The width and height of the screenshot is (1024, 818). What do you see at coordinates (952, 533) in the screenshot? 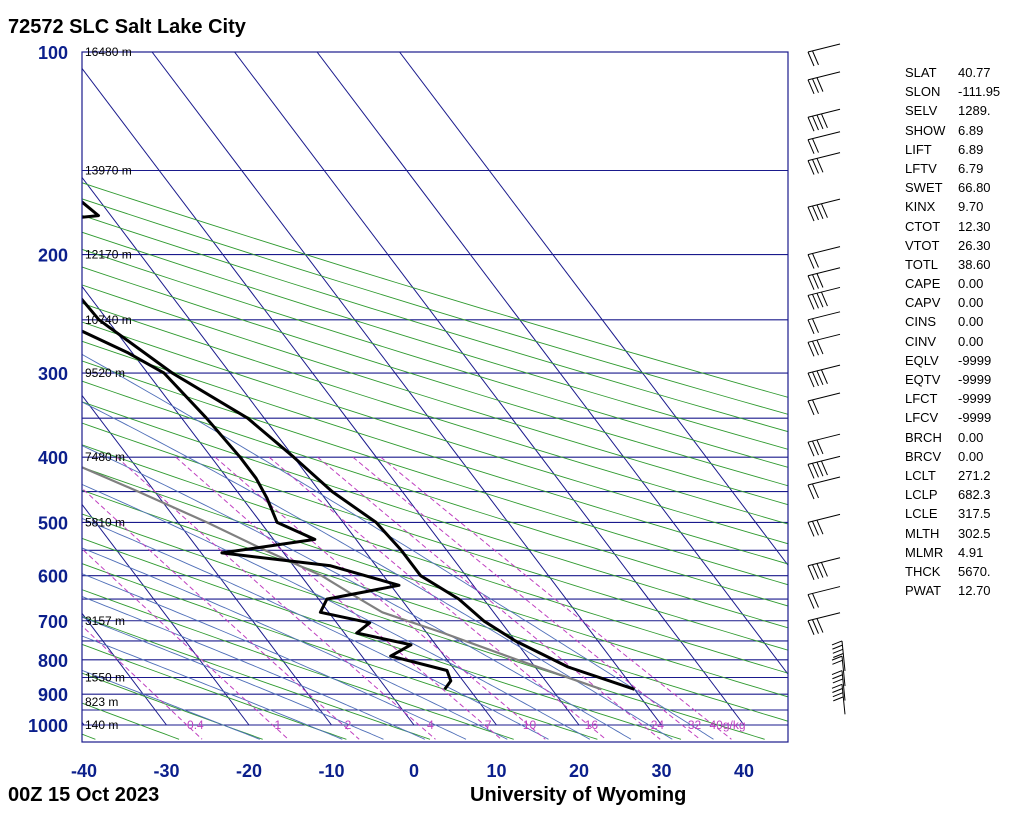
I see `index-row: MLTH 302.5` at bounding box center [952, 533].